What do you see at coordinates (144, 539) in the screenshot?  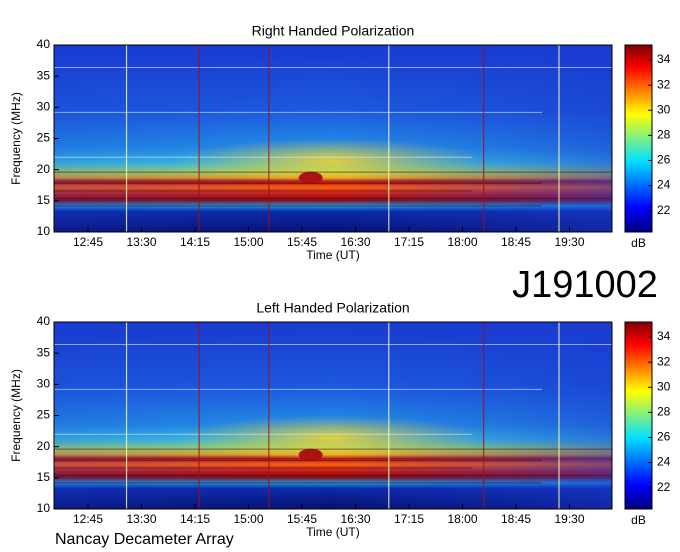 I see `observatory-label: Nancay Decameter Array` at bounding box center [144, 539].